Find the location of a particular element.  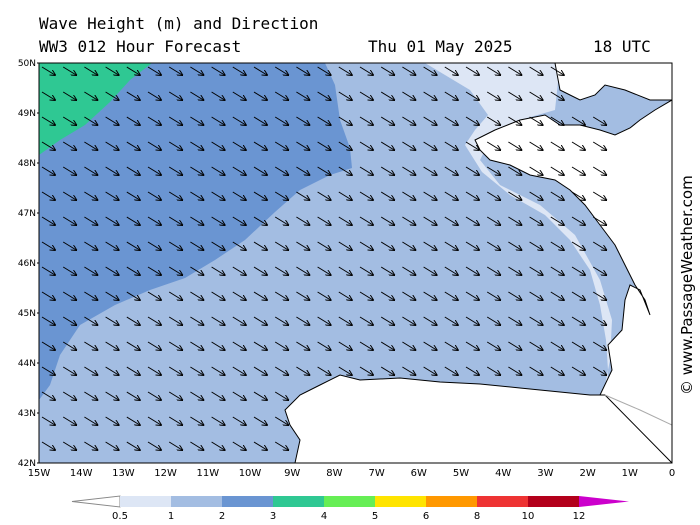

colorbar-label: 1 is located at coordinates (171, 516).